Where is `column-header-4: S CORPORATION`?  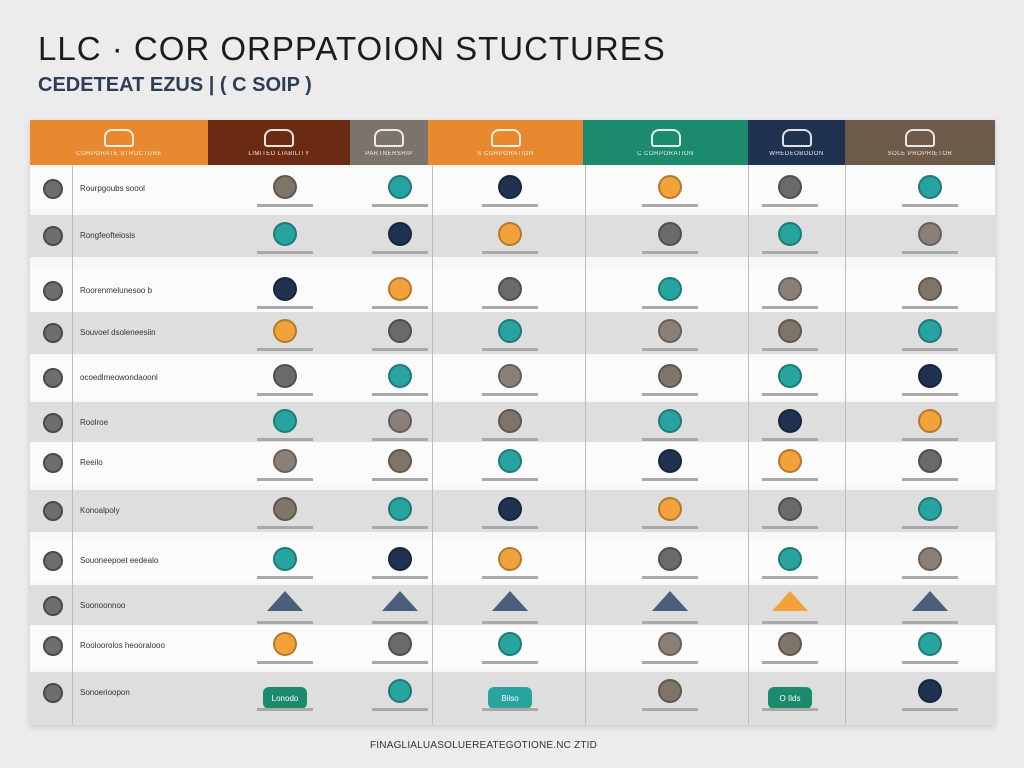 column-header-4: S CORPORATION is located at coordinates (505, 142).